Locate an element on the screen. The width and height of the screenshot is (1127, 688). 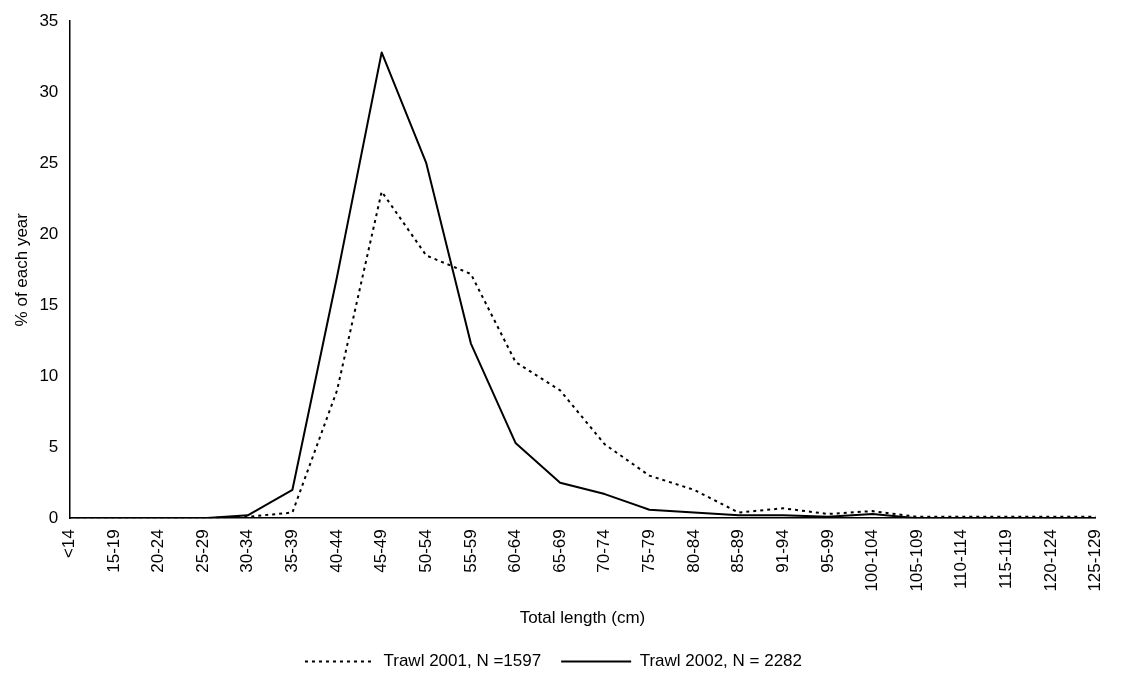
y-tick-label: 0 is located at coordinates (53, 517).